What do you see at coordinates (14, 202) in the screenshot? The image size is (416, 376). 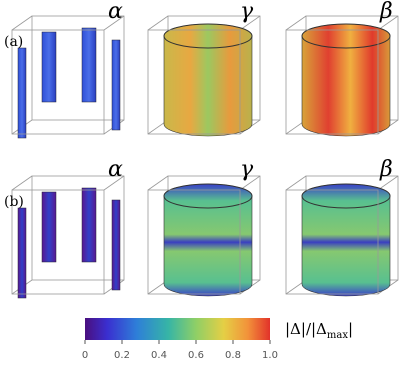 I see `panel-label: (b)` at bounding box center [14, 202].